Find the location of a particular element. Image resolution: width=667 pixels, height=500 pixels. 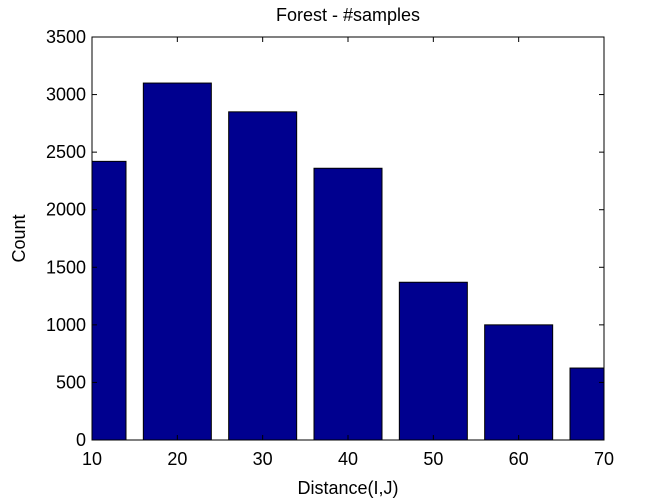

x-tick-label: 40 is located at coordinates (348, 459).